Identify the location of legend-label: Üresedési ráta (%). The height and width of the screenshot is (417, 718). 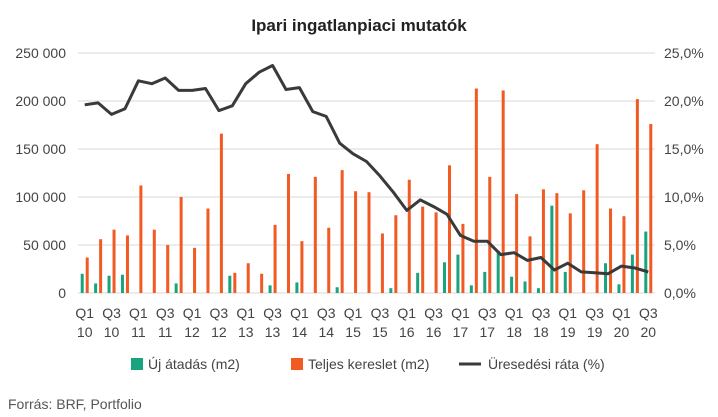
(546, 363).